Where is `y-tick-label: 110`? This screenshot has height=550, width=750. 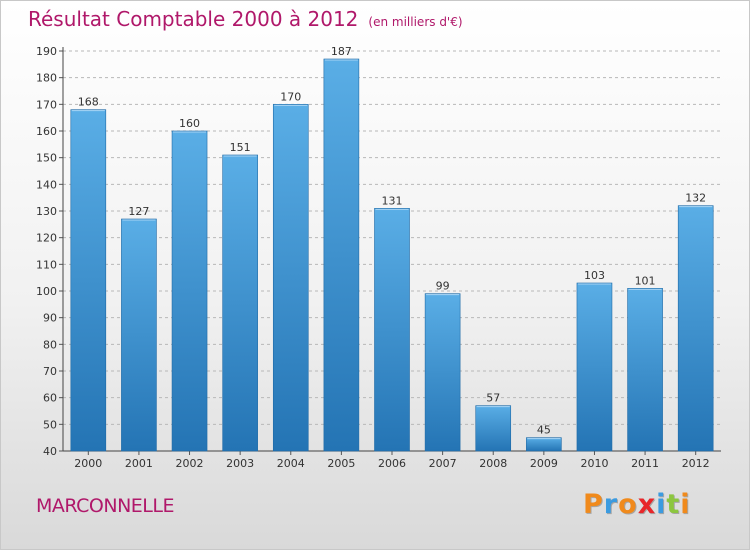 y-tick-label: 110 is located at coordinates (46, 264).